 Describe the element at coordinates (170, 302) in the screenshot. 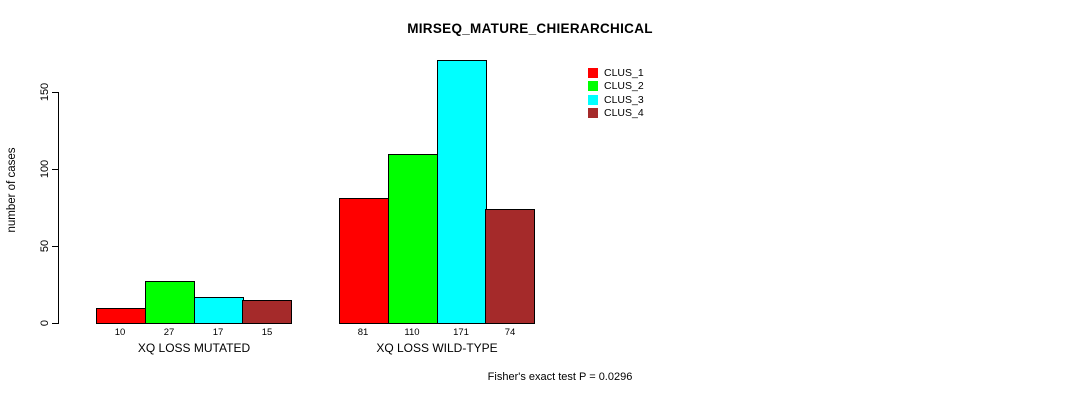

I see `bar-clus_2-group1` at that location.